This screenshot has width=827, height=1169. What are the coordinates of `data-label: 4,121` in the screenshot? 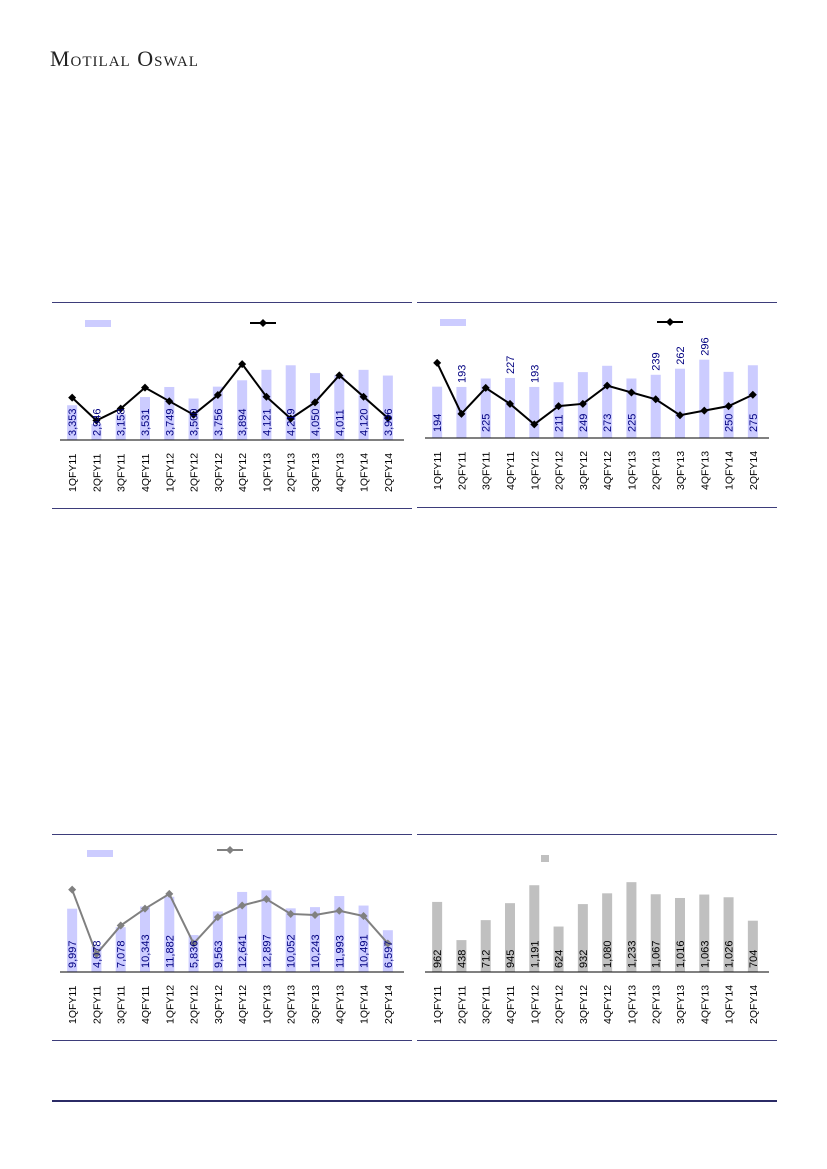 It's located at (267, 422).